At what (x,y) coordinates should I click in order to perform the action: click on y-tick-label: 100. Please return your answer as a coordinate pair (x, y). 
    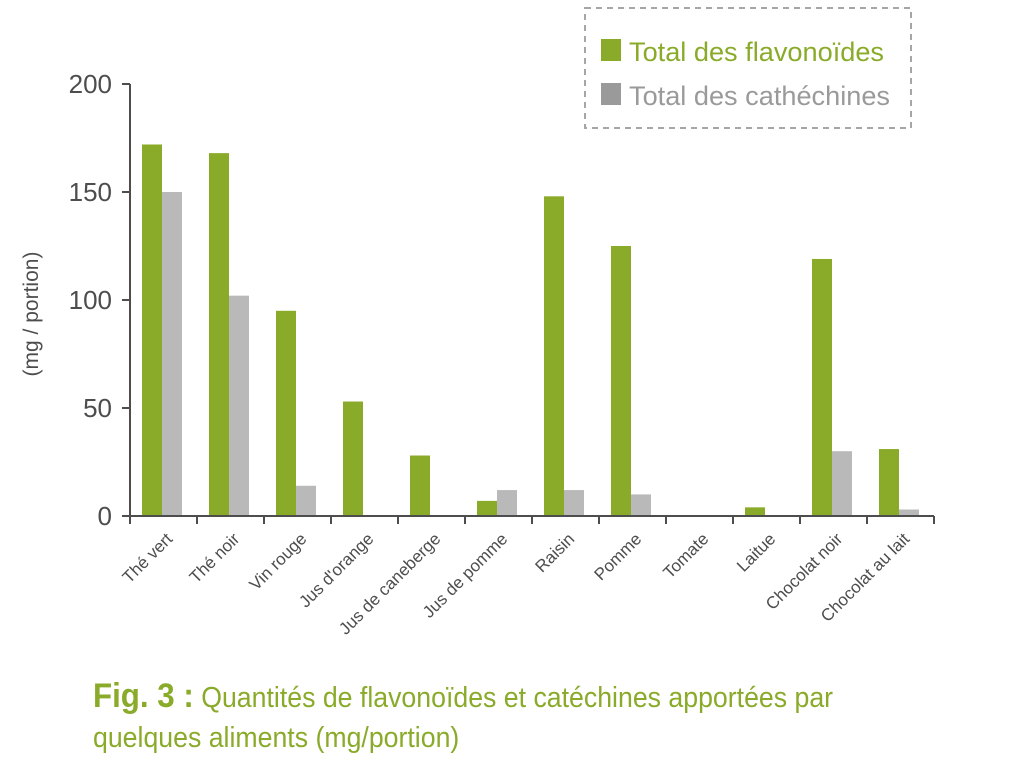
    Looking at the image, I should click on (90, 300).